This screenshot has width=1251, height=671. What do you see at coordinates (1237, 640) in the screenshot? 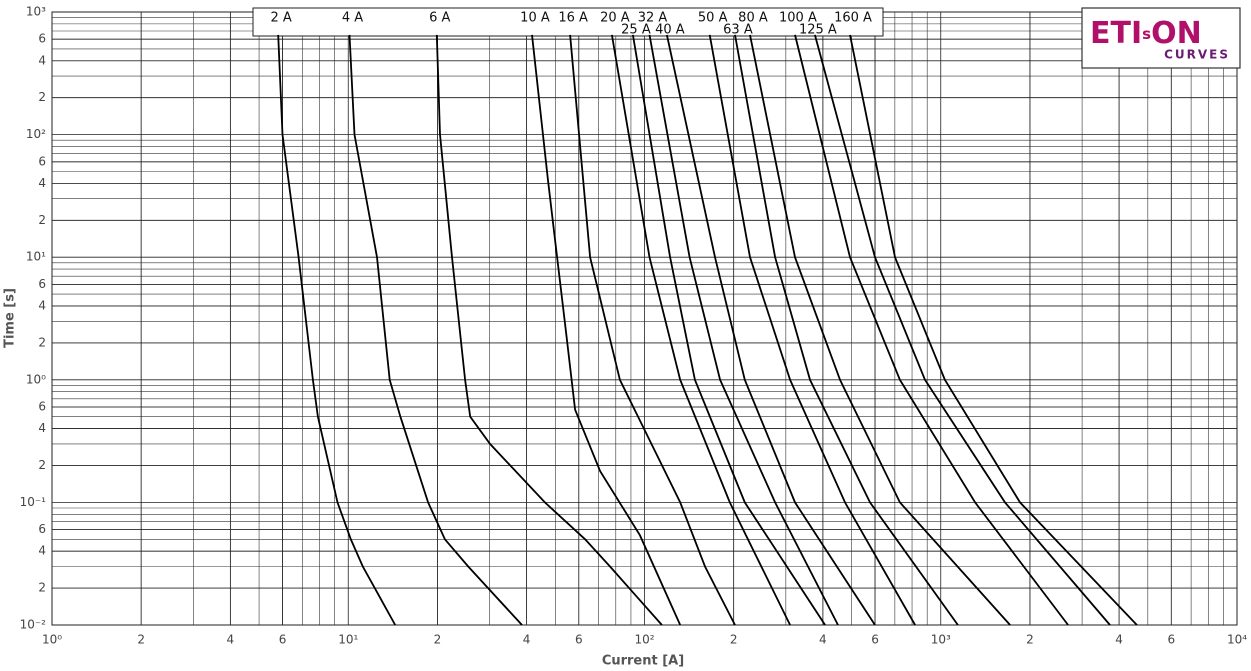
I see `x-tick-label: 10⁴` at bounding box center [1237, 640].